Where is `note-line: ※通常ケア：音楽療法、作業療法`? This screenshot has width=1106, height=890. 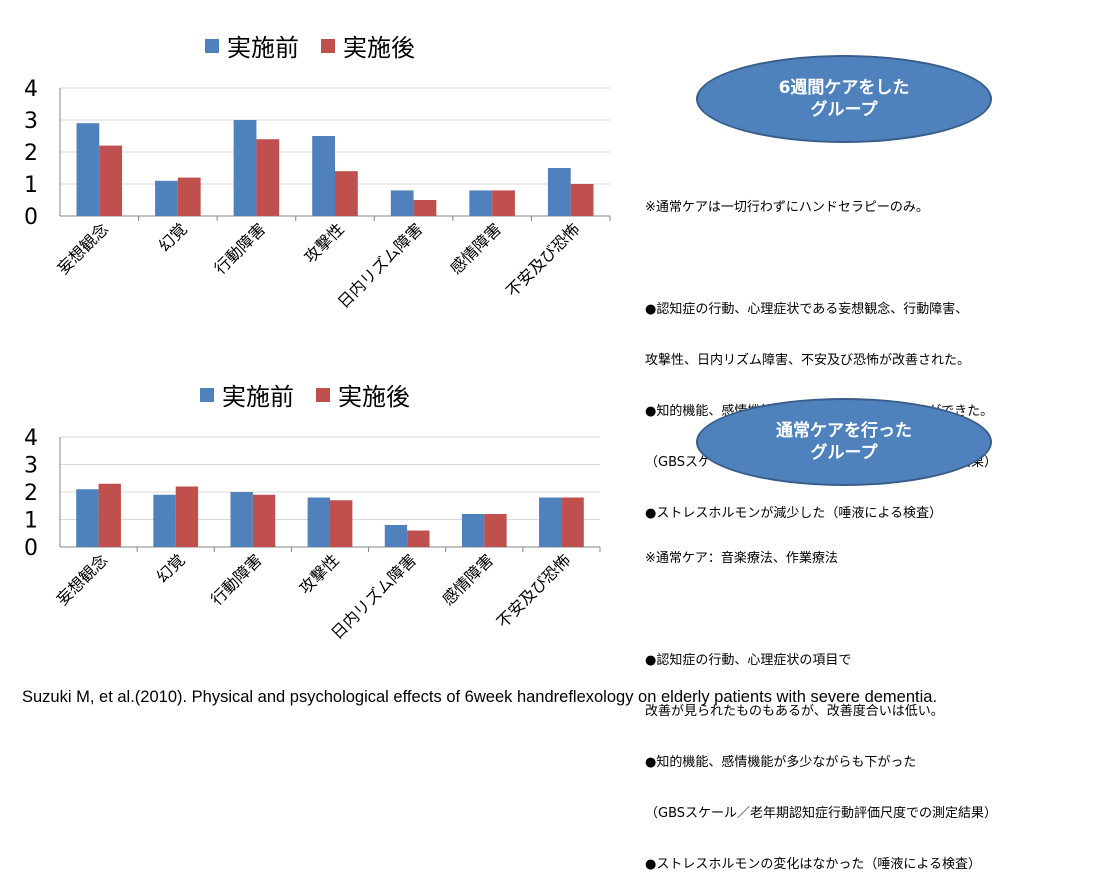
note-line: ※通常ケア：音楽療法、作業療法 is located at coordinates (741, 558).